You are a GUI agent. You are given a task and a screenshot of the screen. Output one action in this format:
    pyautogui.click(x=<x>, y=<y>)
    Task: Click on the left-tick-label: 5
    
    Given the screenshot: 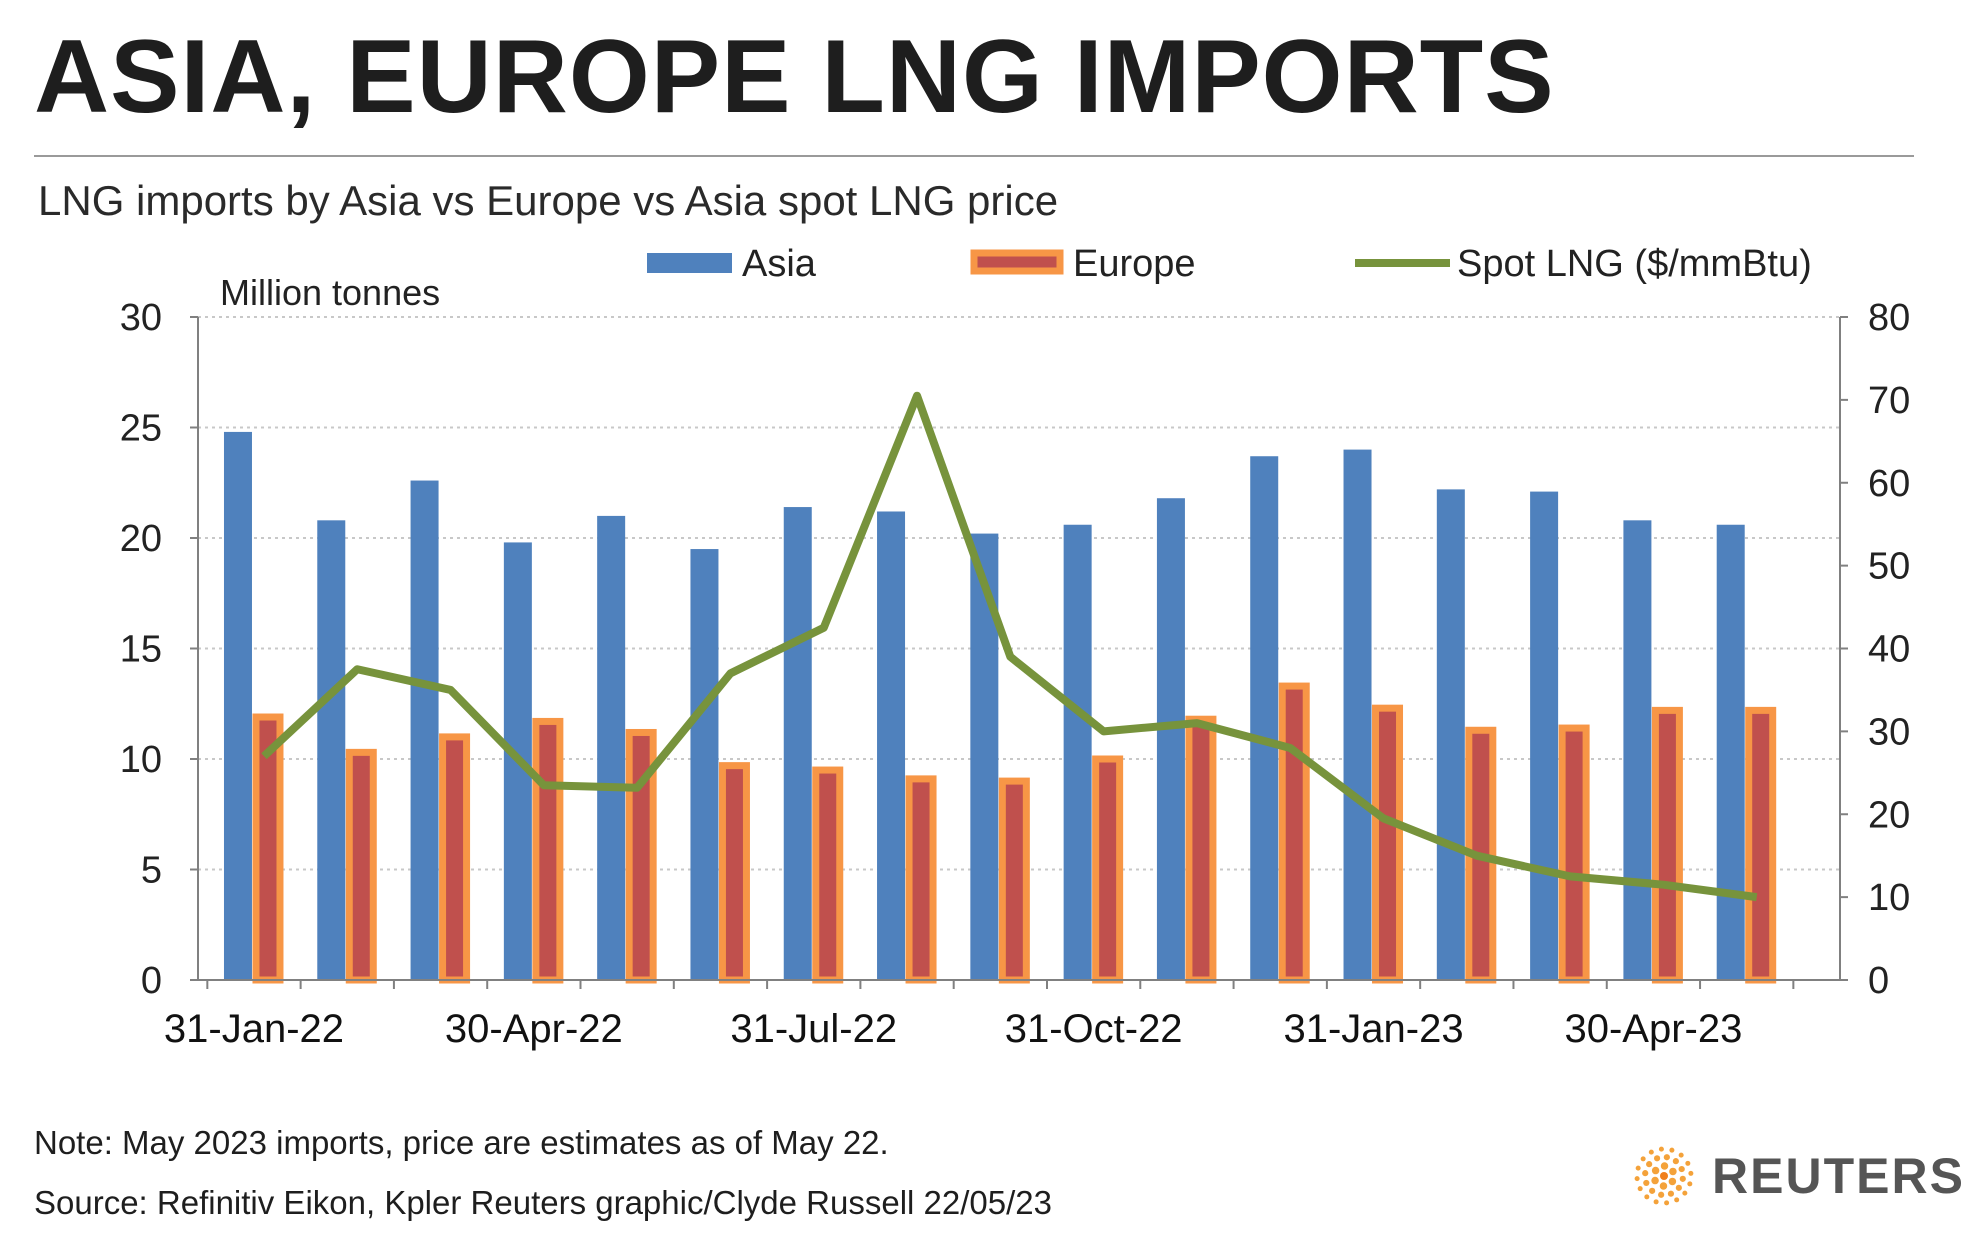 What is the action you would take?
    pyautogui.click(x=151, y=871)
    